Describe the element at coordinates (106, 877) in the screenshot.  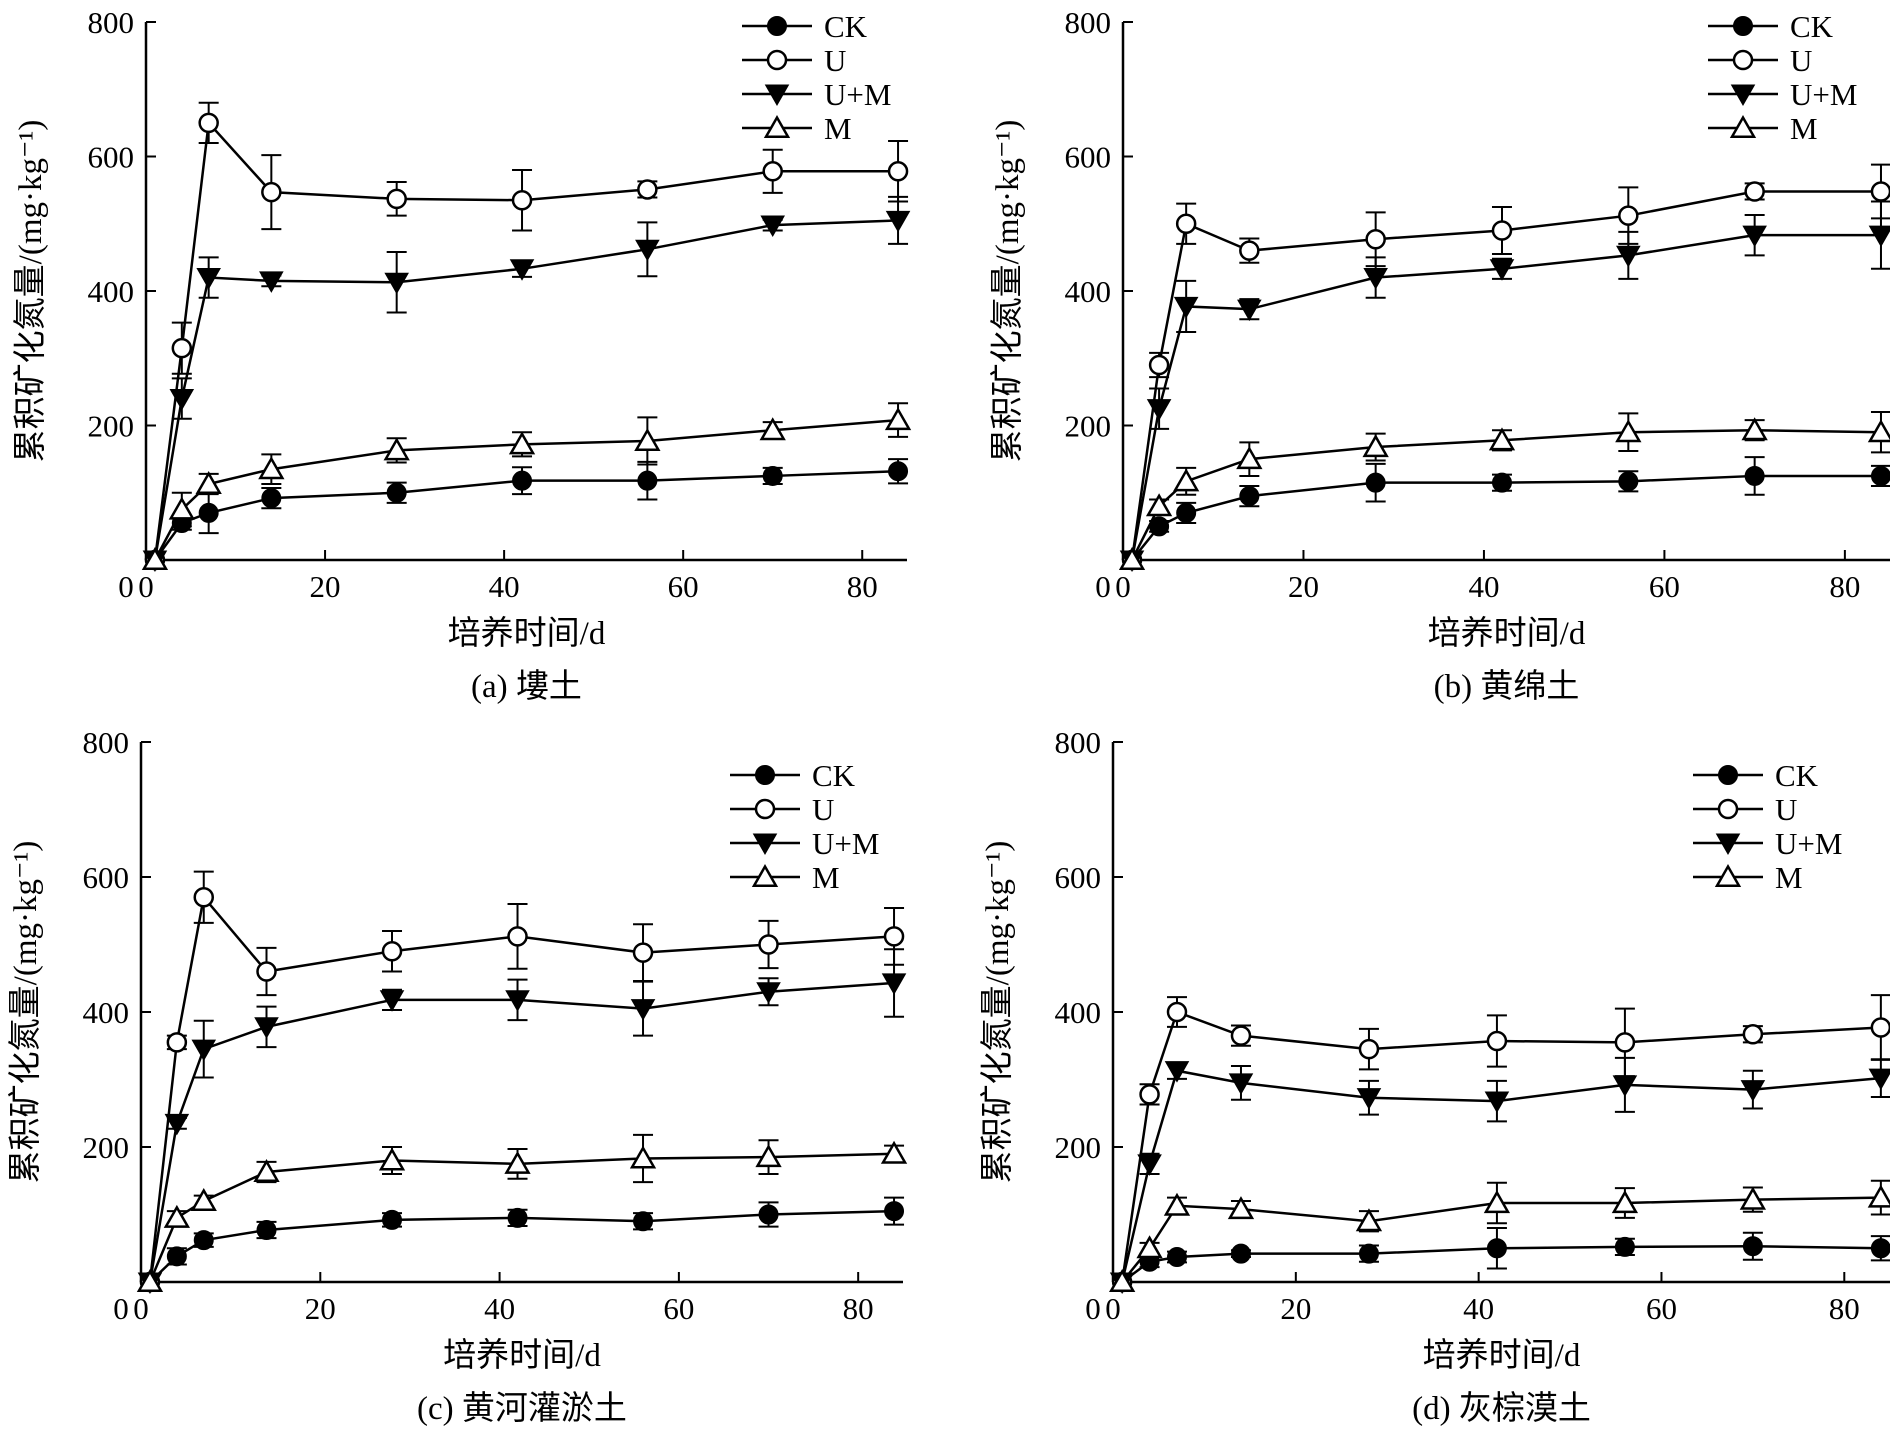
I see `y-tick-label: 600` at that location.